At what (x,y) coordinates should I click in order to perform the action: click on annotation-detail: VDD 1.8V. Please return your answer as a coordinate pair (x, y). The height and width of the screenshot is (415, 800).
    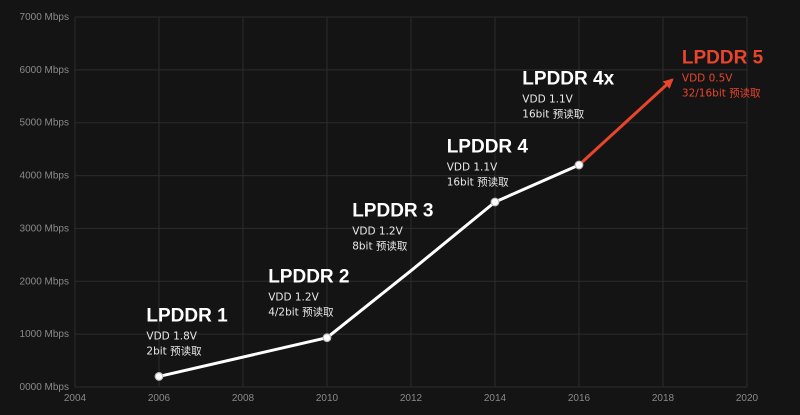
    Looking at the image, I should click on (171, 336).